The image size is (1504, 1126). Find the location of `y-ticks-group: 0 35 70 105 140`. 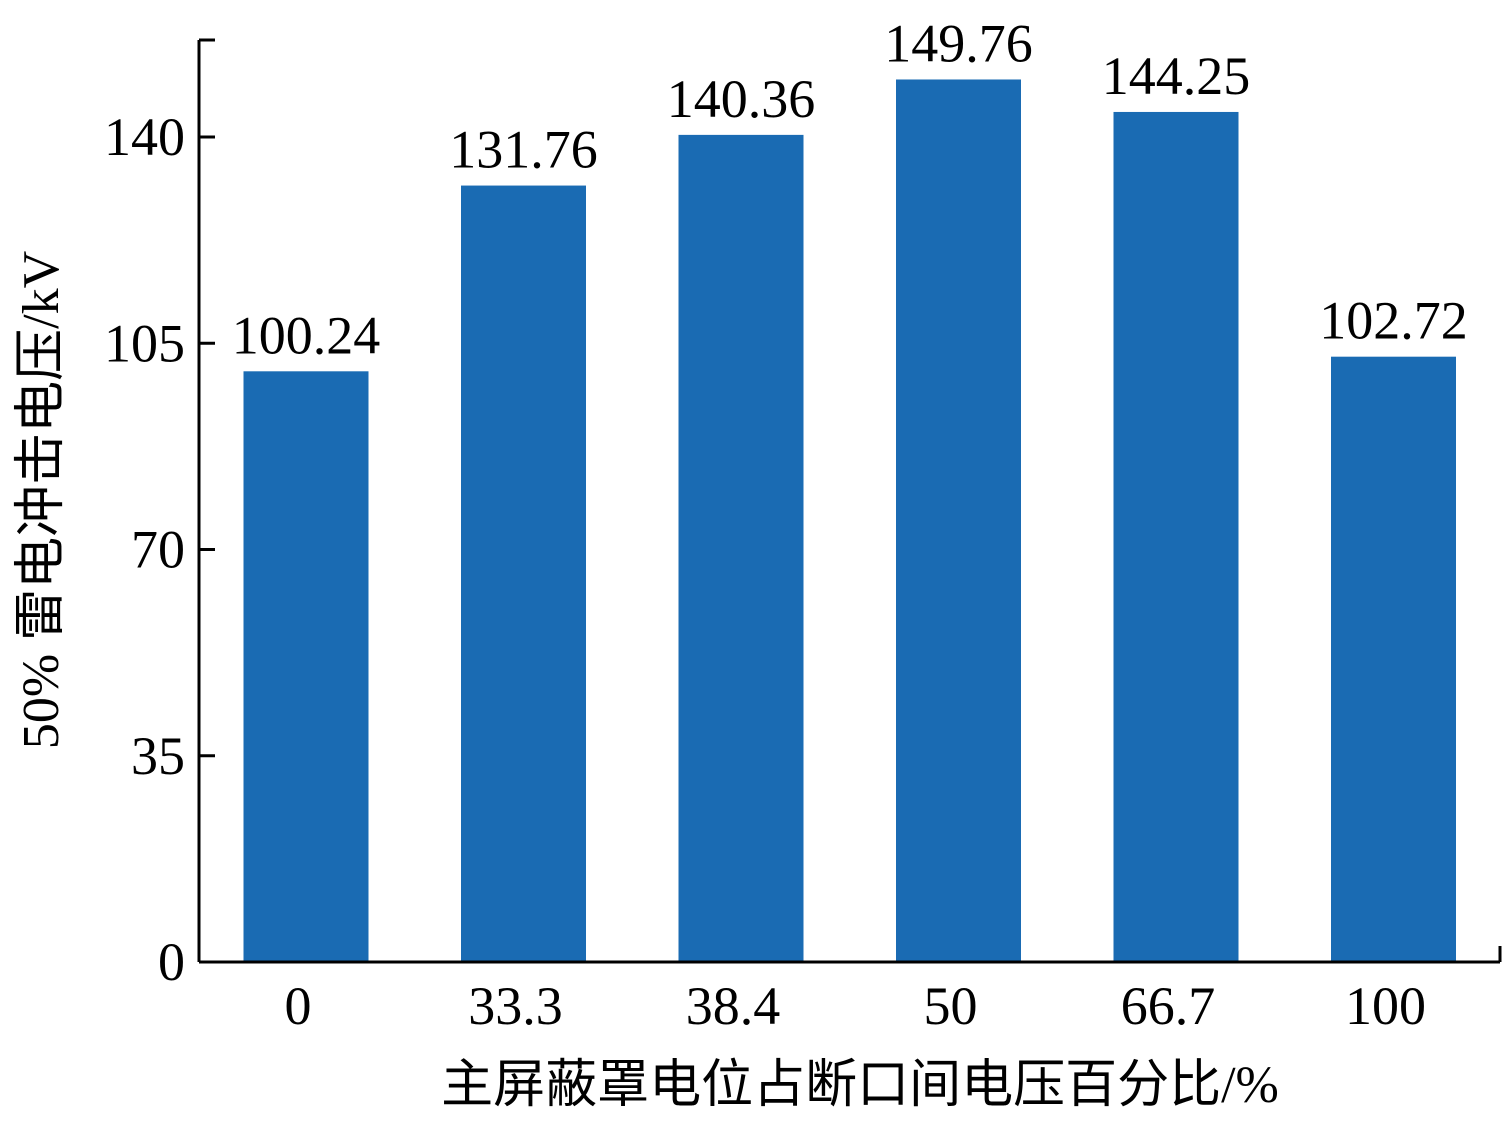

y-ticks-group: 0 35 70 105 140 is located at coordinates (159, 549).